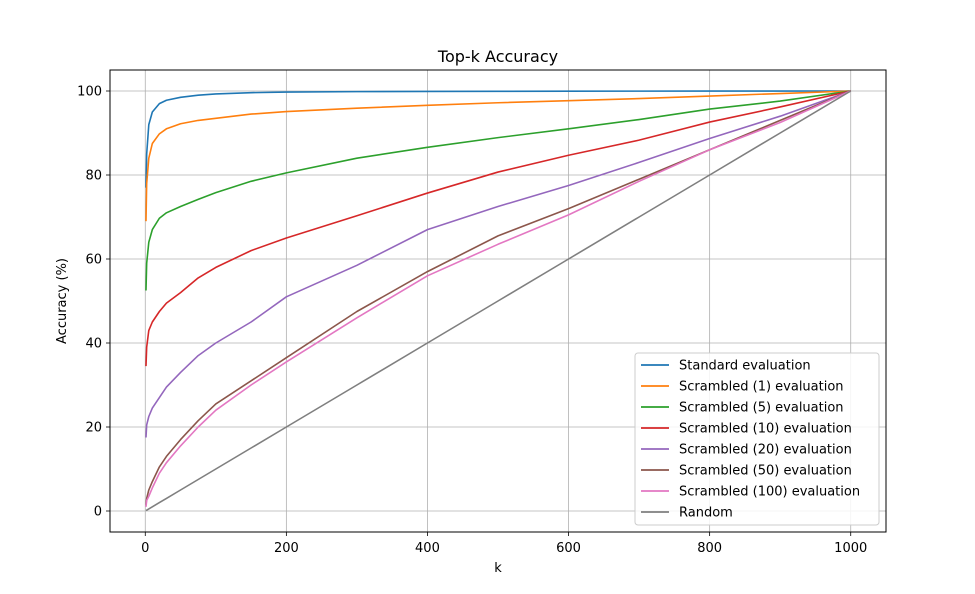  I want to click on x-axis-ticks: 0 200 400 600 800 1000, so click(504, 544).